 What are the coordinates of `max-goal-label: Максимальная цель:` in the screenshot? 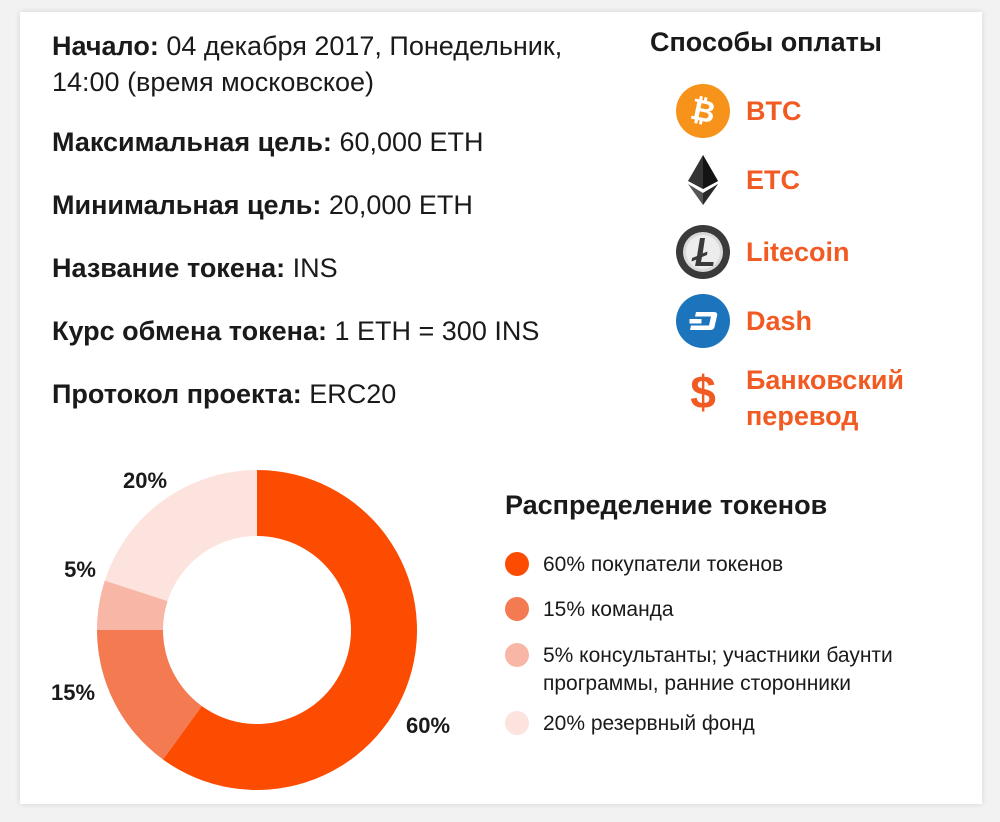 It's located at (192, 142).